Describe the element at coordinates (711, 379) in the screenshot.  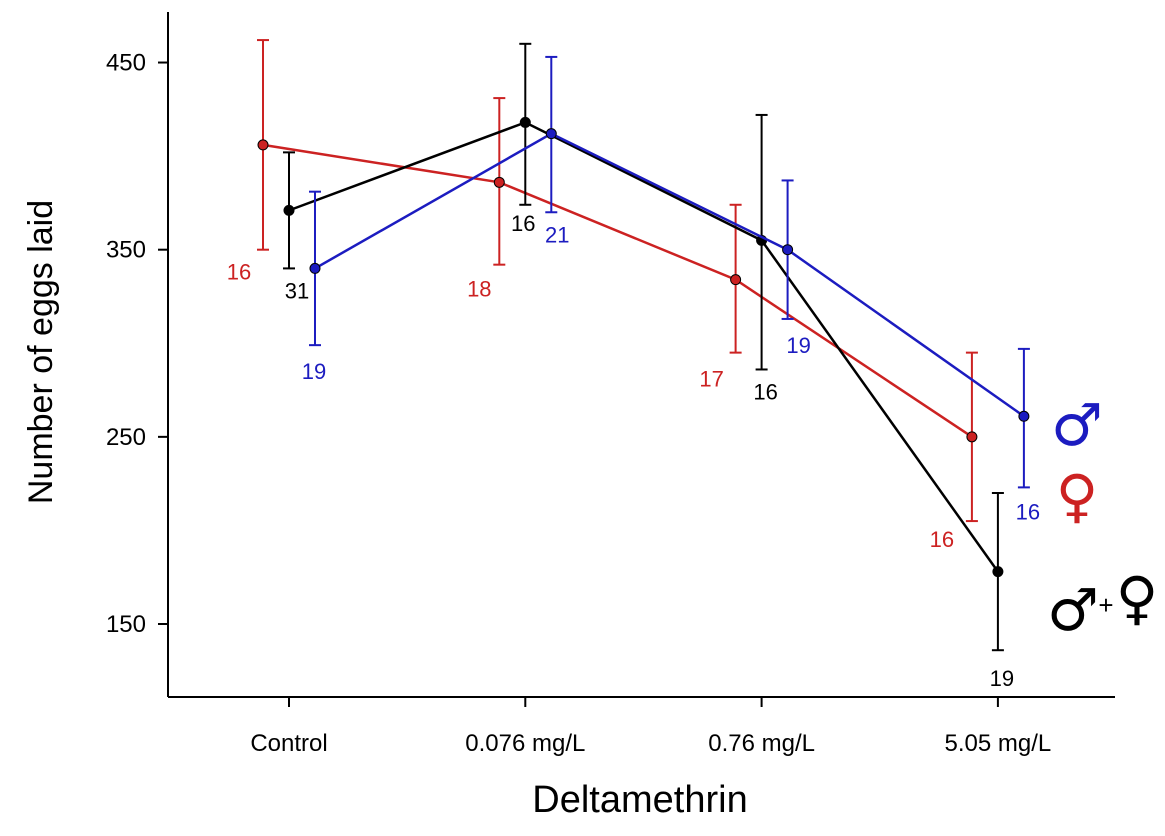
I see `sample-size-label: 17` at that location.